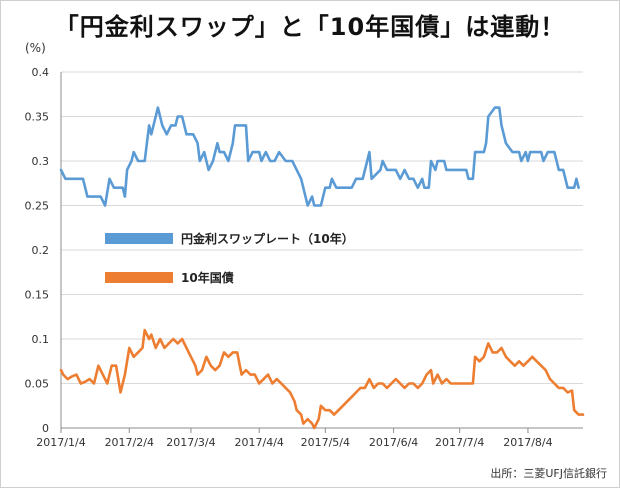 The width and height of the screenshot is (620, 488). What do you see at coordinates (190, 442) in the screenshot?
I see `x-tick-label: 2017/3/4` at bounding box center [190, 442].